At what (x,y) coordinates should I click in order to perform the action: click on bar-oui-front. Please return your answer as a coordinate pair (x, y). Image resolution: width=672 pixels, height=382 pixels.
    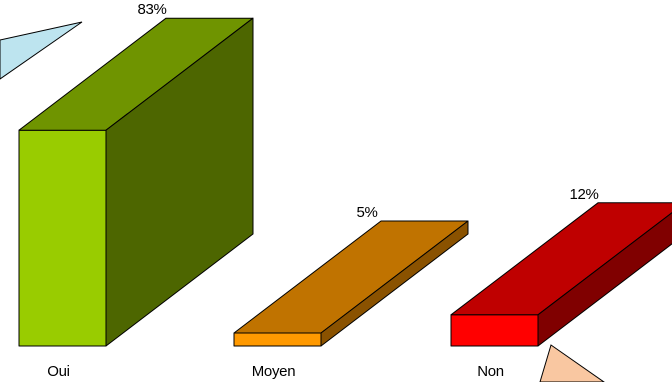
    Looking at the image, I should click on (62, 238).